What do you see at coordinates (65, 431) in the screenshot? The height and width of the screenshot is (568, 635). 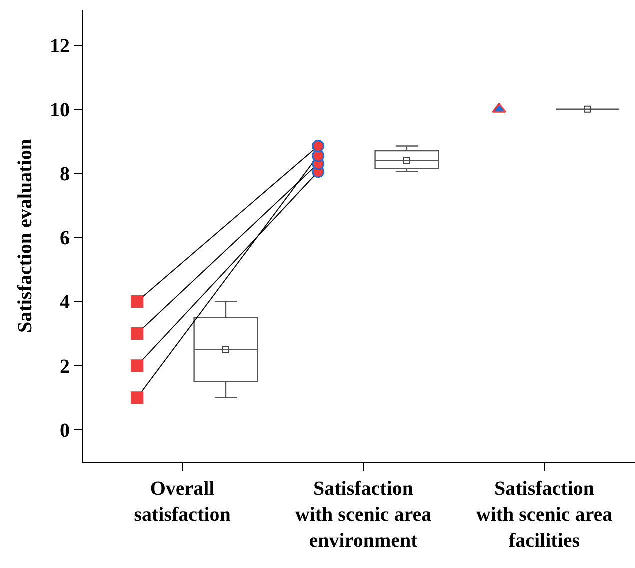 I see `y-tick-label: 0` at bounding box center [65, 431].